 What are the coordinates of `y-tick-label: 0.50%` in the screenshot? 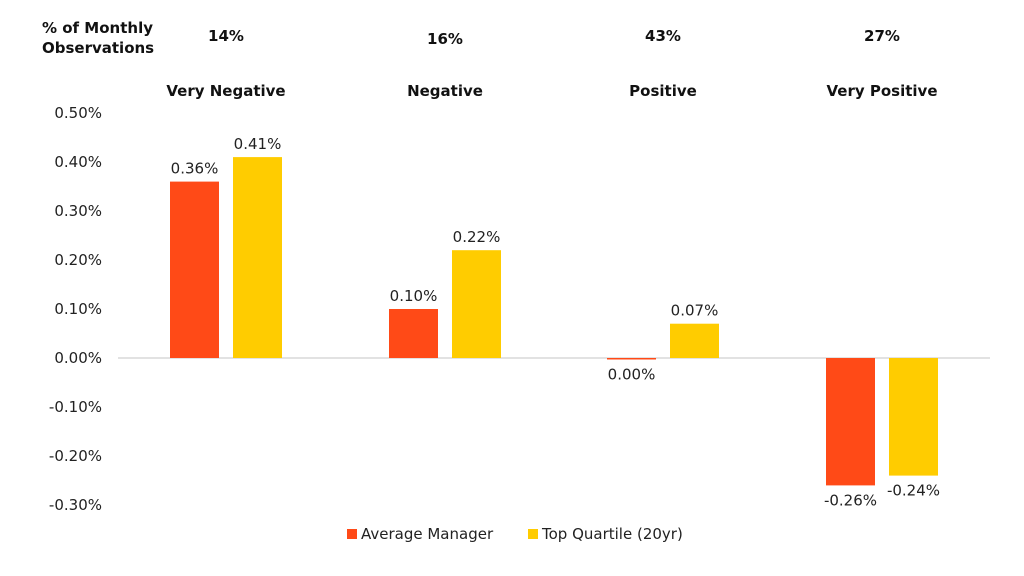 It's located at (78, 113).